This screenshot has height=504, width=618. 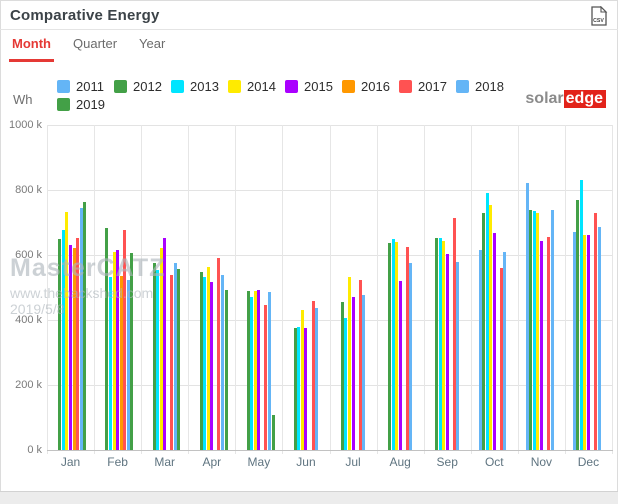 What do you see at coordinates (501, 359) in the screenshot?
I see `bar-oct-2017` at bounding box center [501, 359].